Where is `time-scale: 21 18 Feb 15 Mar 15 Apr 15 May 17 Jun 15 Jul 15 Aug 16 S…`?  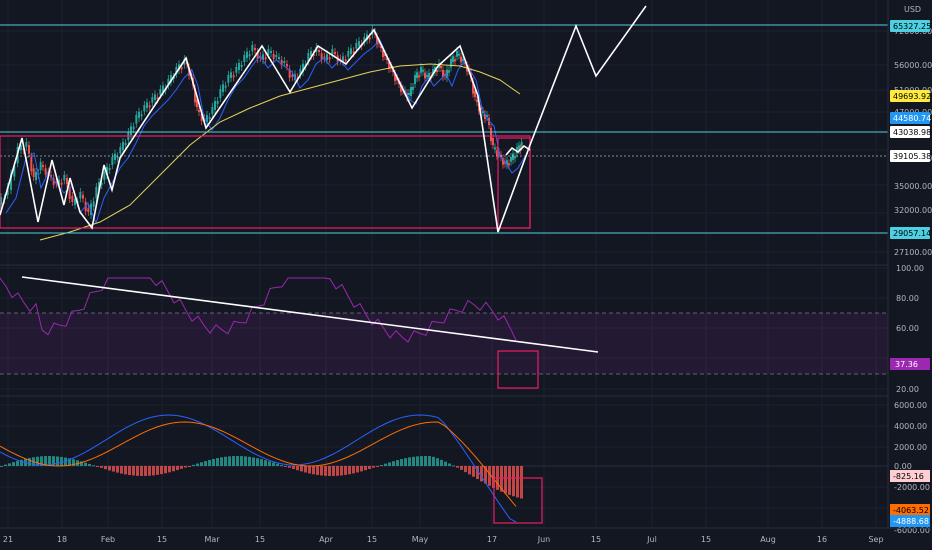 time-scale: 21 18 Feb 15 Mar 15 Apr 15 May 17 Jun 15 Jul 15 Aug 16 S… is located at coordinates (466, 535).